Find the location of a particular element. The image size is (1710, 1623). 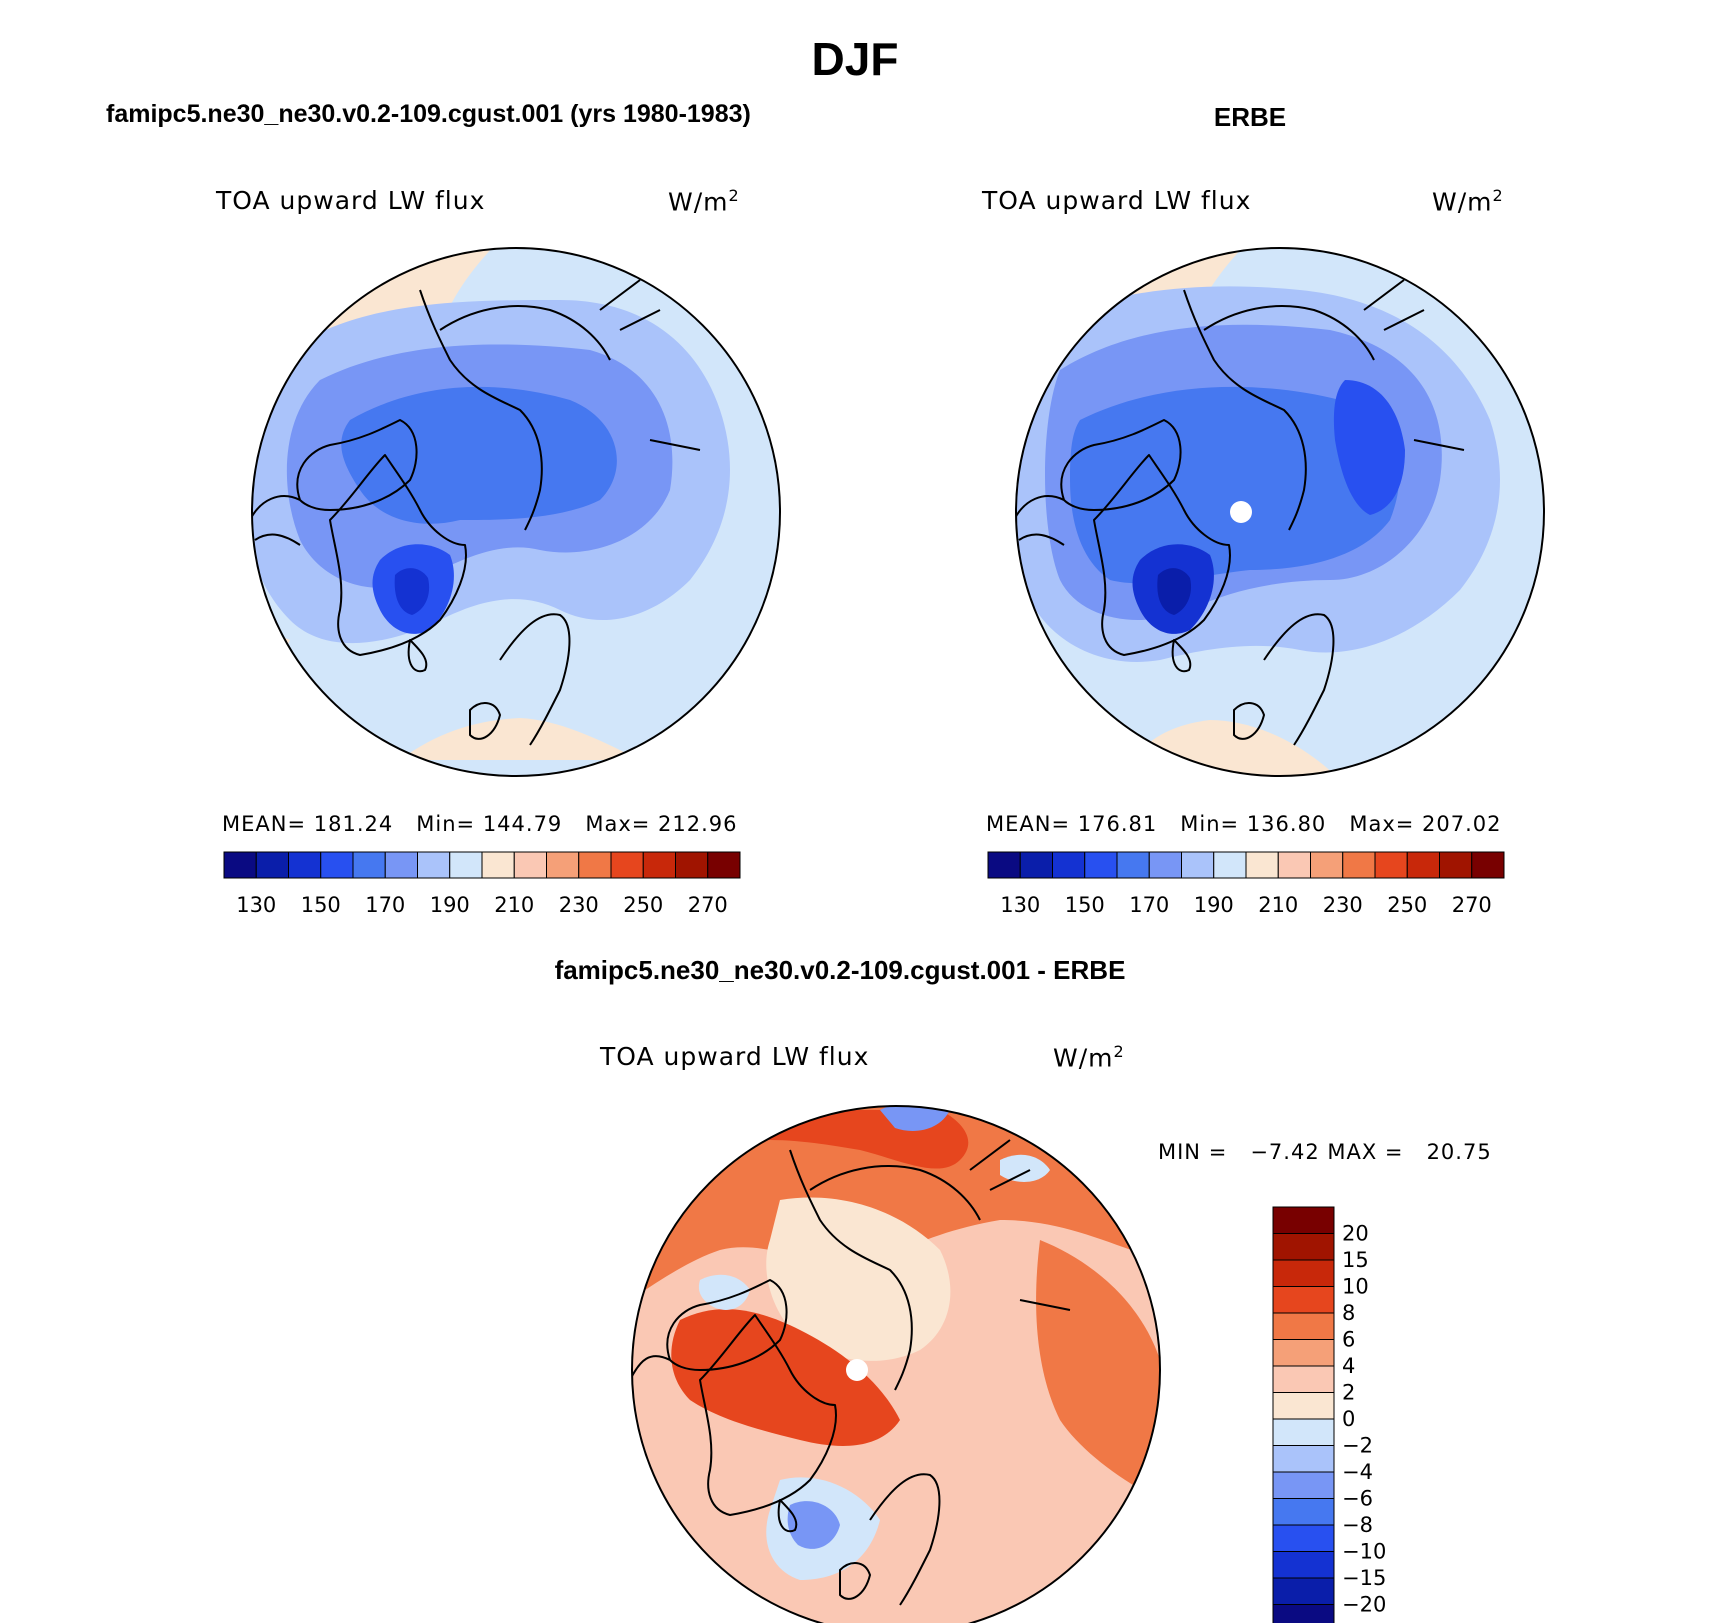

obs-panel-header: ERBE is located at coordinates (1250, 117).